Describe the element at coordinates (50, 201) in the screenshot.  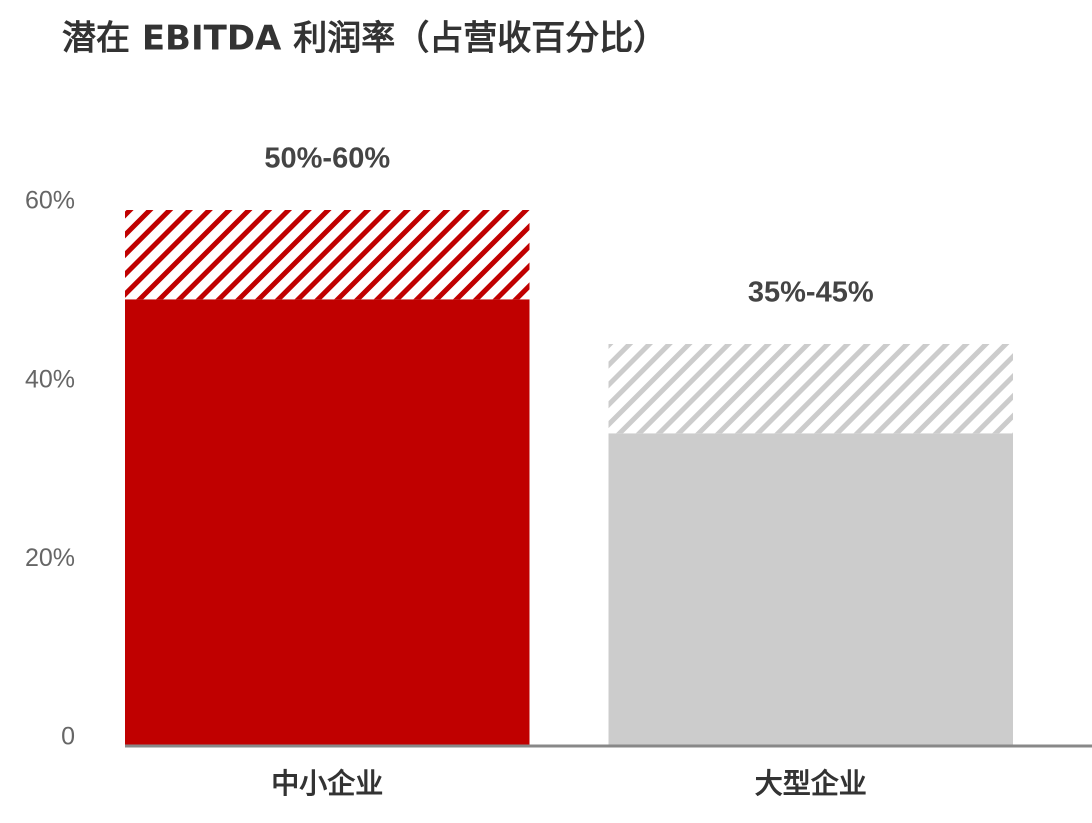
I see `y-tick-label: 60%` at that location.